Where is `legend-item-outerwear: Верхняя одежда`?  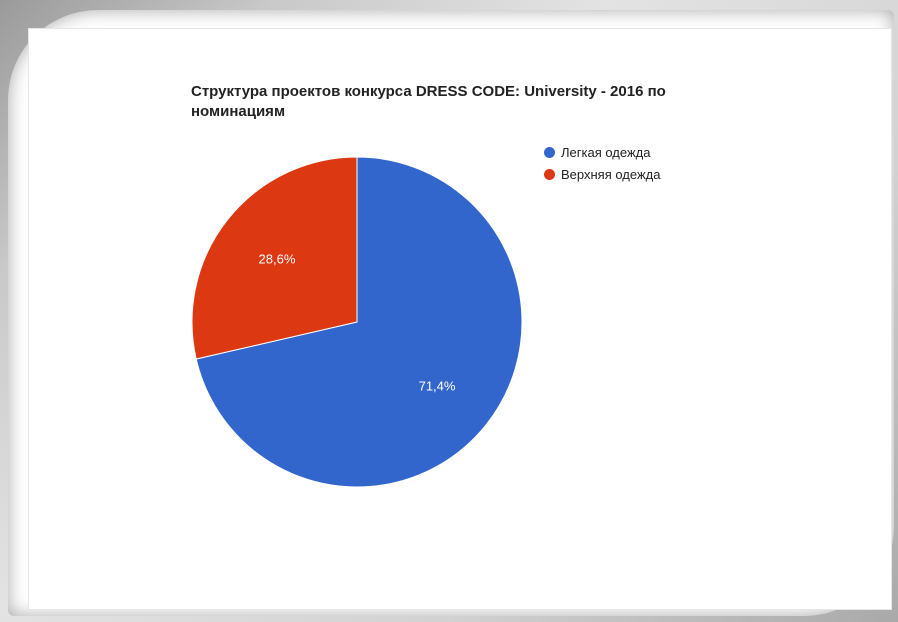
legend-item-outerwear: Верхняя одежда is located at coordinates (602, 174).